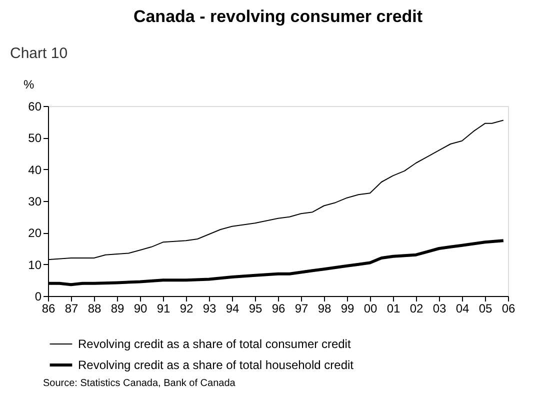  Describe the element at coordinates (216, 365) in the screenshot. I see `legend-label: Revolving credit as a share of total household credit` at that location.